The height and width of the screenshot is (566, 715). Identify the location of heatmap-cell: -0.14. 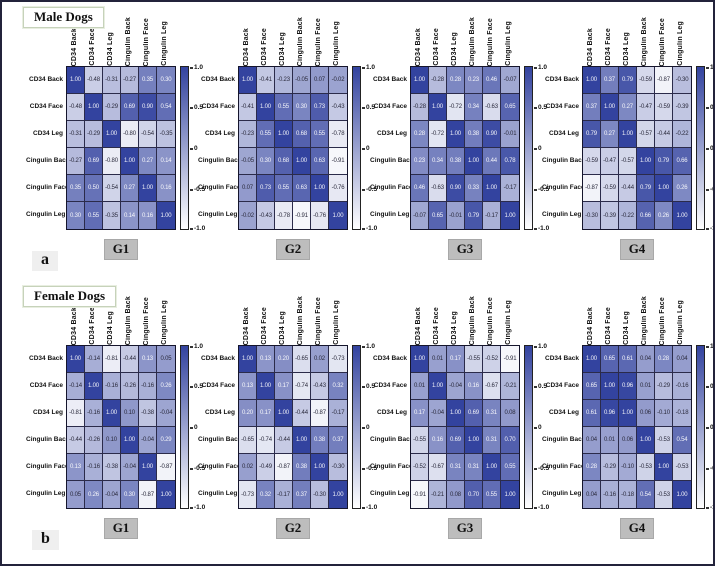
(94, 359).